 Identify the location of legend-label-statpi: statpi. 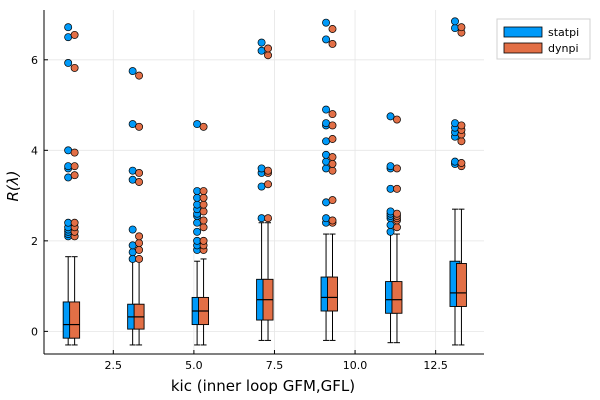
(563, 32).